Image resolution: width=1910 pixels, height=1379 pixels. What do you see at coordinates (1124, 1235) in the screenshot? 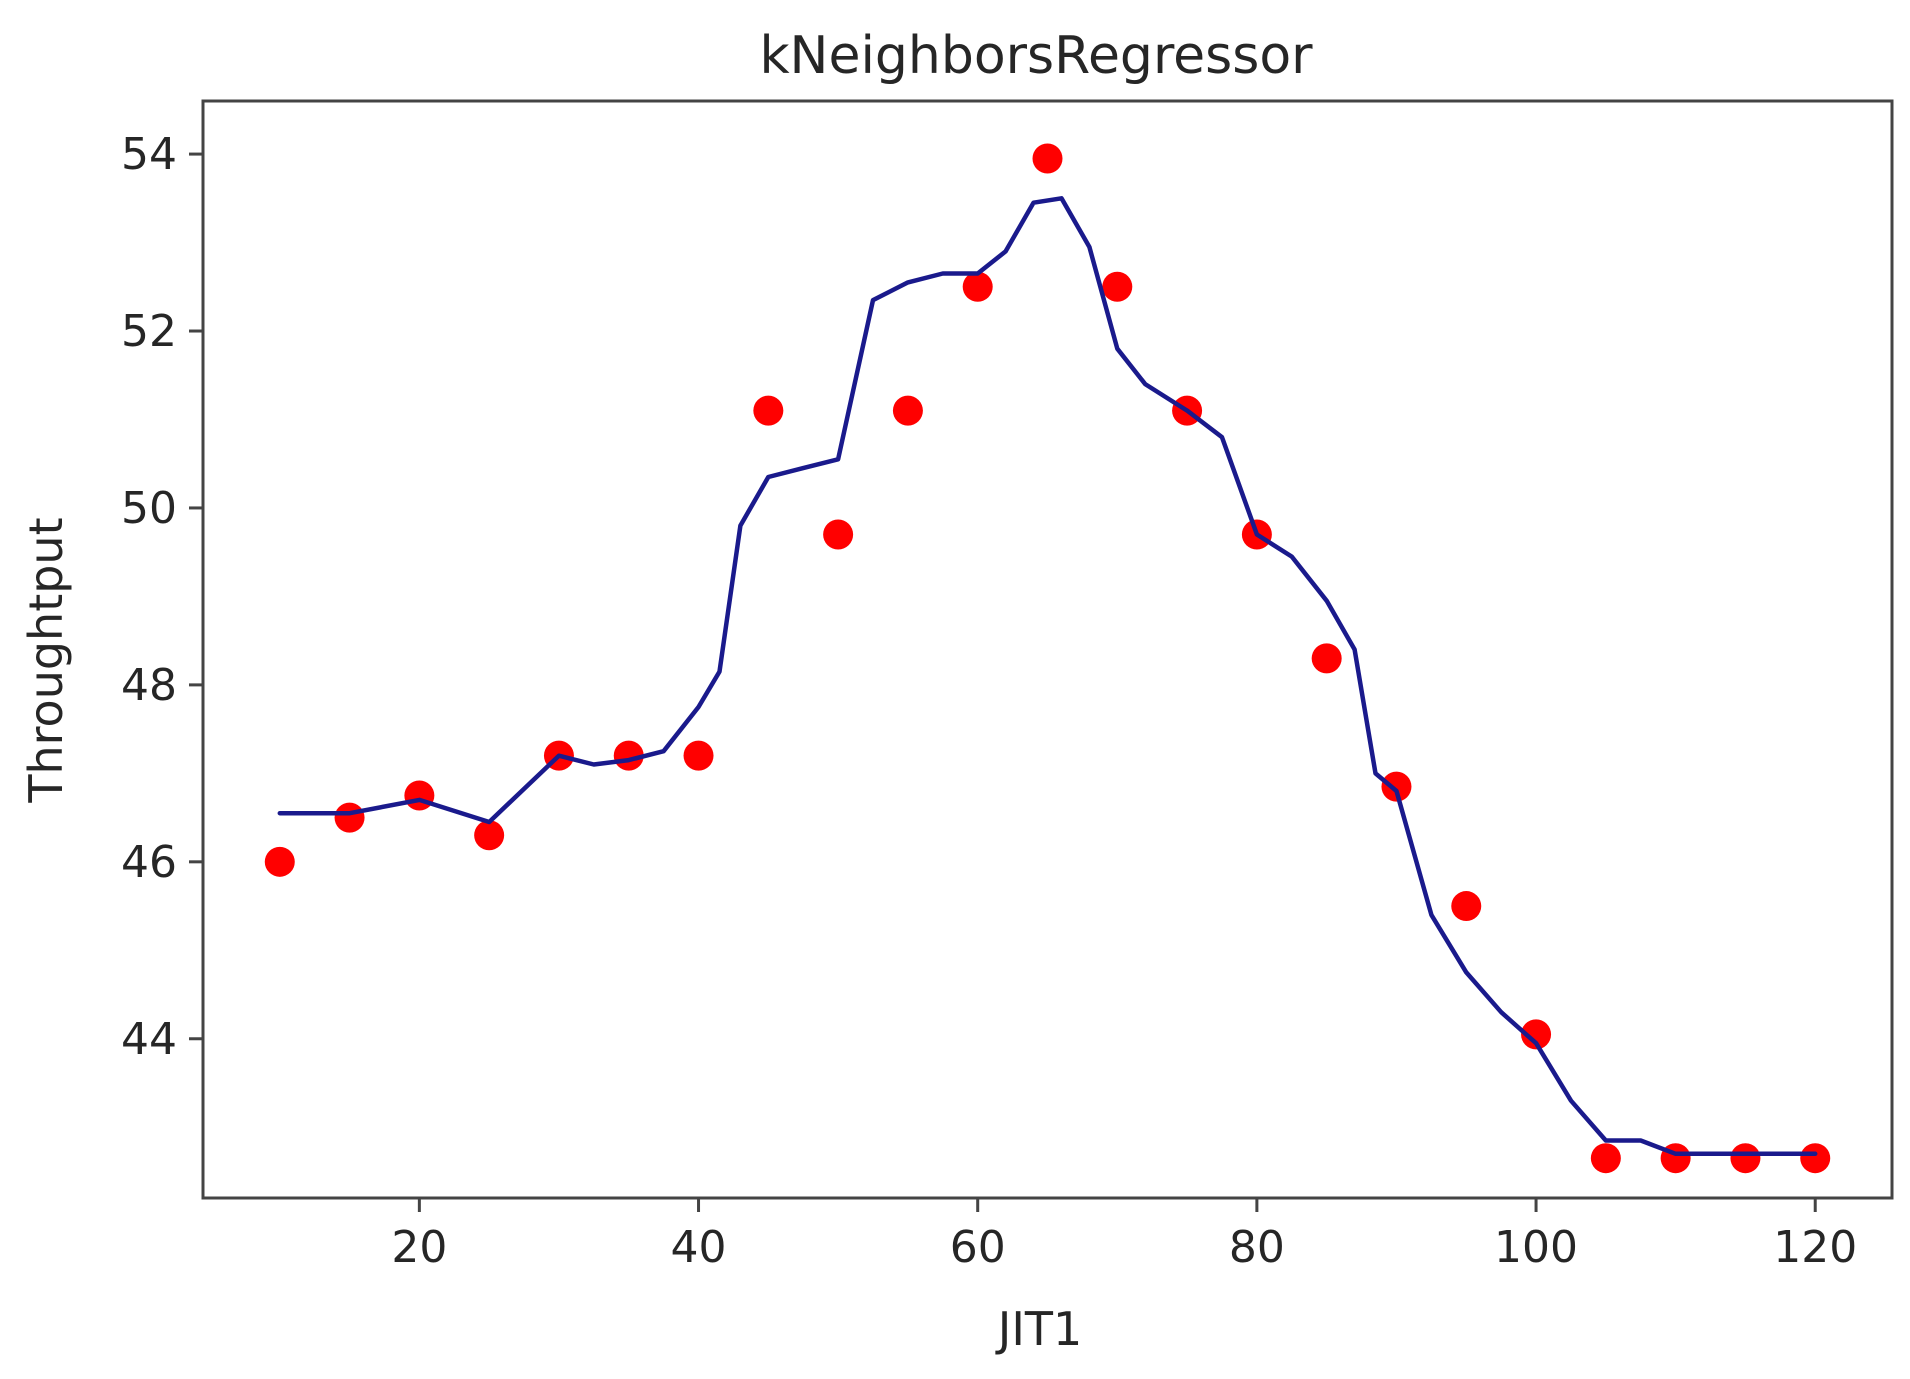
I see `x-axis-ticks: 20 40 60 80 100 120` at bounding box center [1124, 1235].